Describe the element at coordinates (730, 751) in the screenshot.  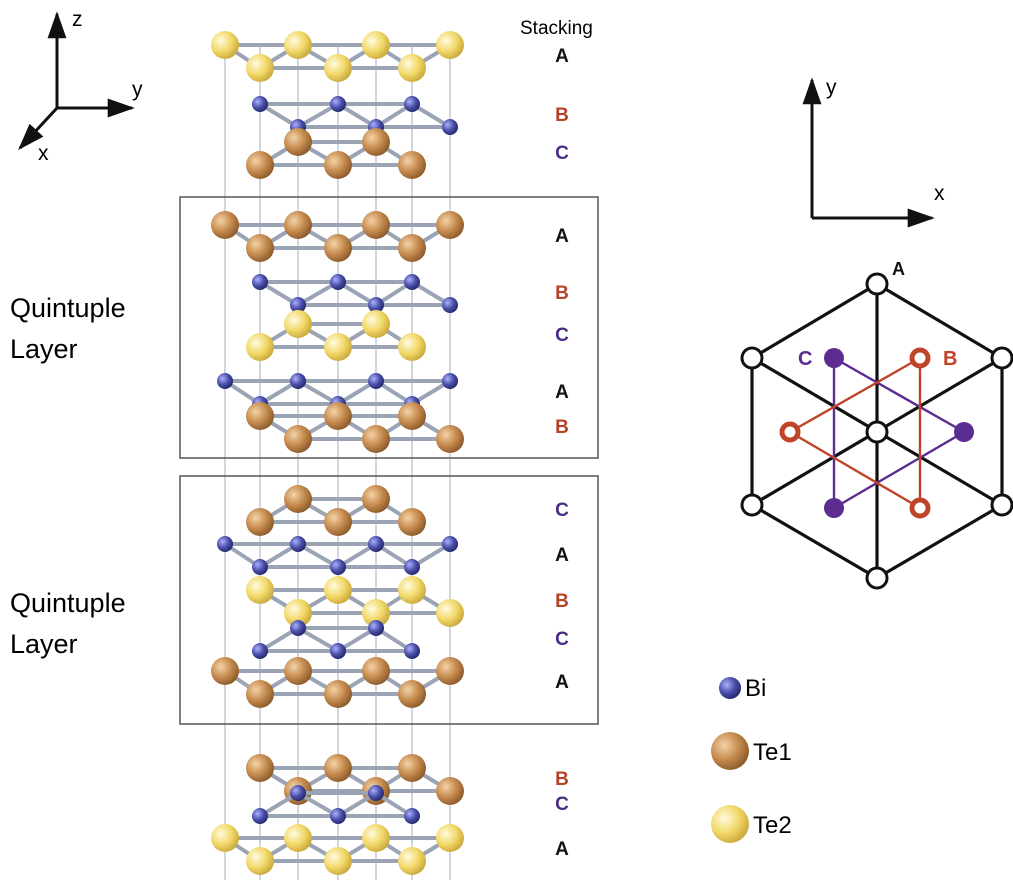
I see `legend-te1-swatch` at that location.